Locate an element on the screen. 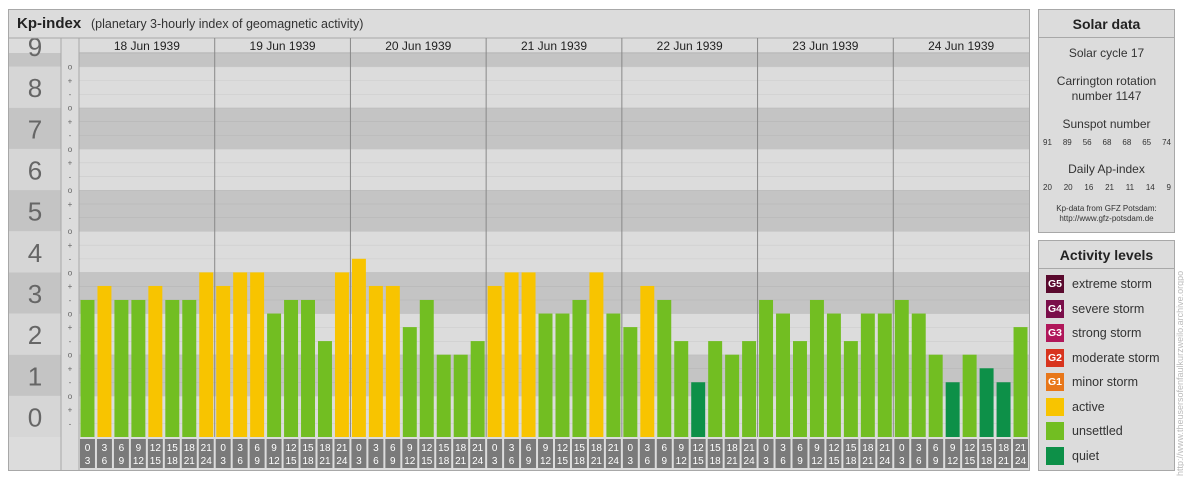 The image size is (1184, 480). legend-item-severe-storm: G4 severe storm is located at coordinates (1095, 309).